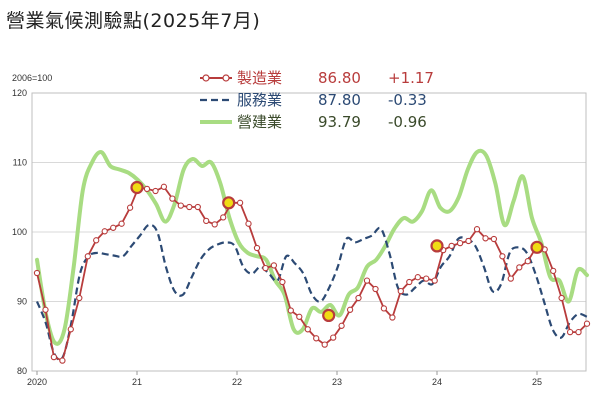 This screenshot has height=400, width=600. What do you see at coordinates (317, 78) in the screenshot?
I see `legend-item-manufacturing: 製造業 86.80 +1.17` at bounding box center [317, 78].